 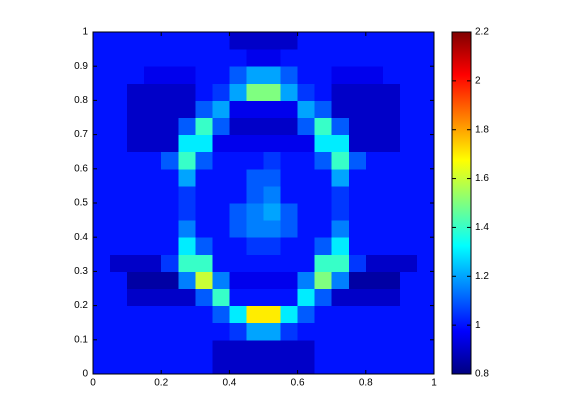 What do you see at coordinates (482, 374) in the screenshot?
I see `colorbar-tick-label: 0.8` at bounding box center [482, 374].